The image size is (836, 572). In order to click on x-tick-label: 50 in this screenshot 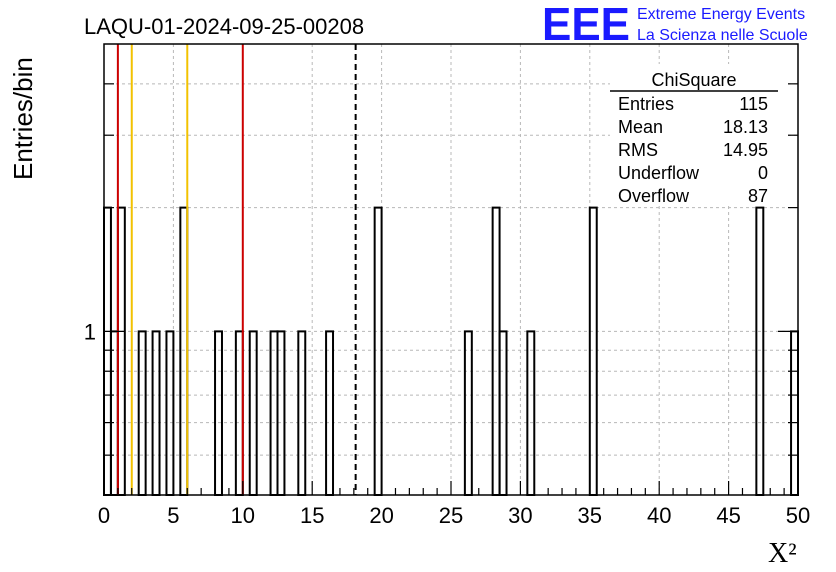, I will do `click(798, 515)`.